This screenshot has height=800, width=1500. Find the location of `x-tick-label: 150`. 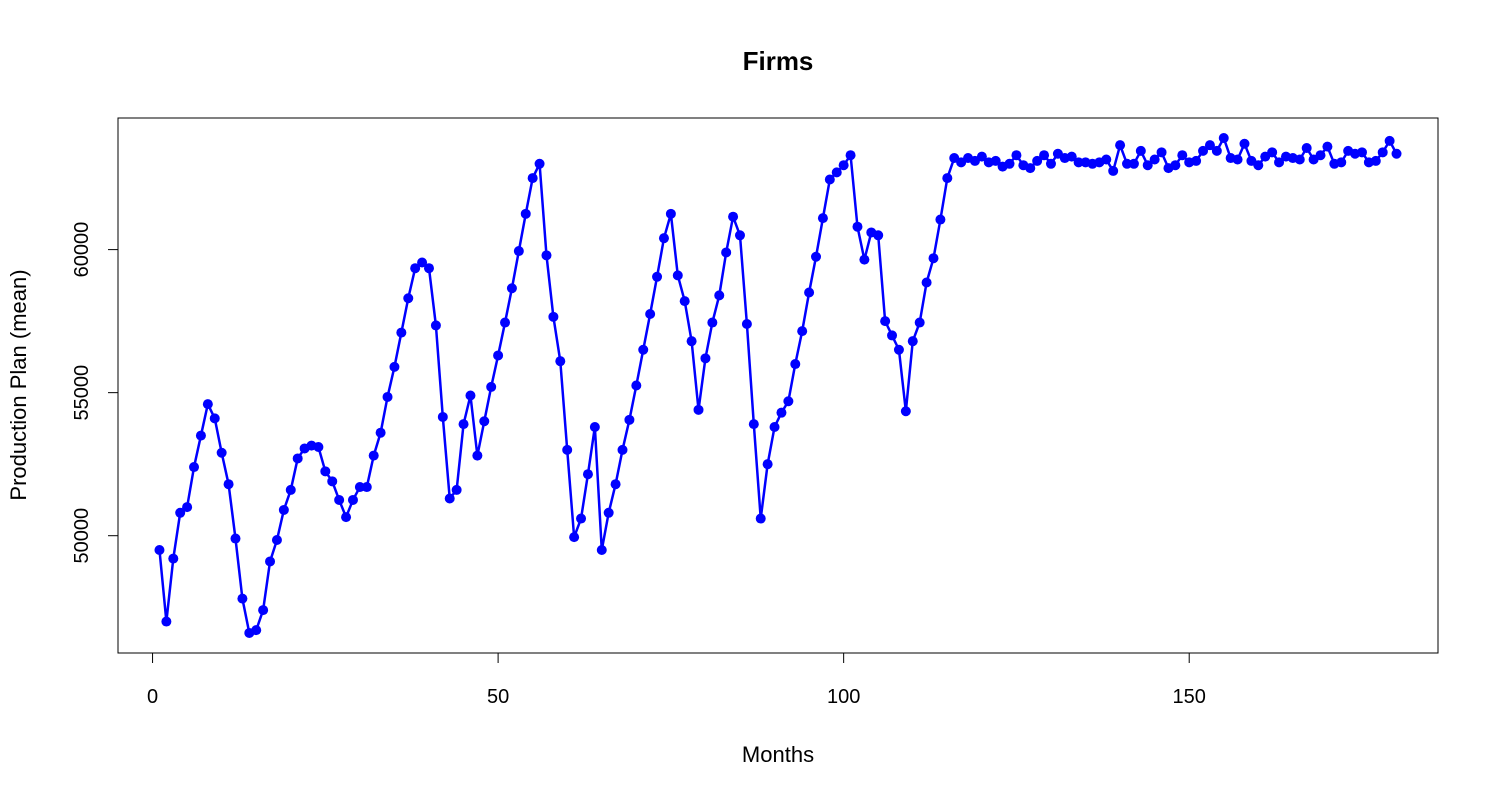

x-tick-label: 150 is located at coordinates (1189, 697).